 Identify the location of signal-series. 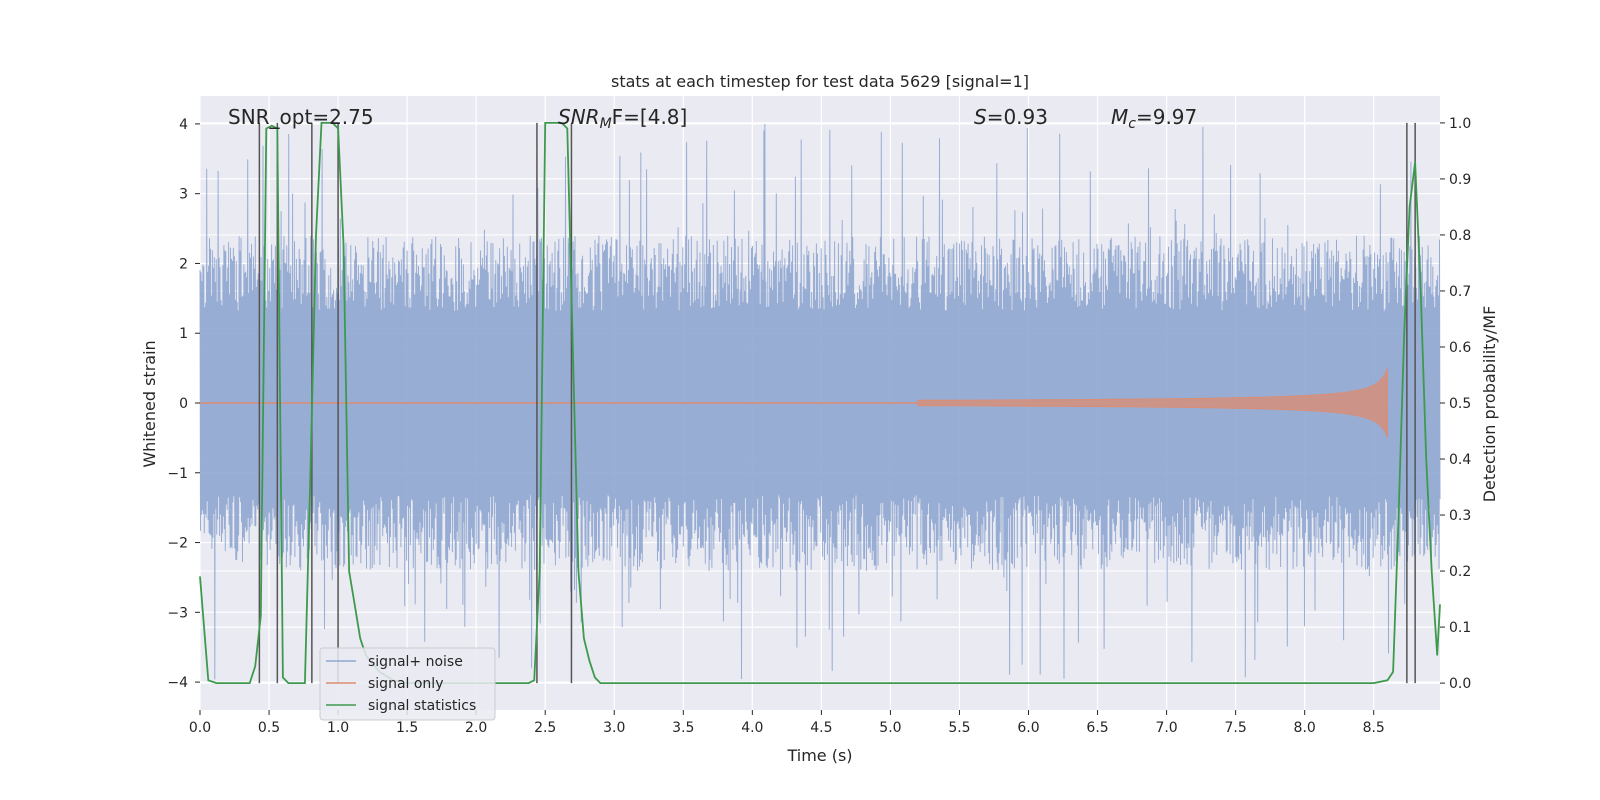
(794, 403).